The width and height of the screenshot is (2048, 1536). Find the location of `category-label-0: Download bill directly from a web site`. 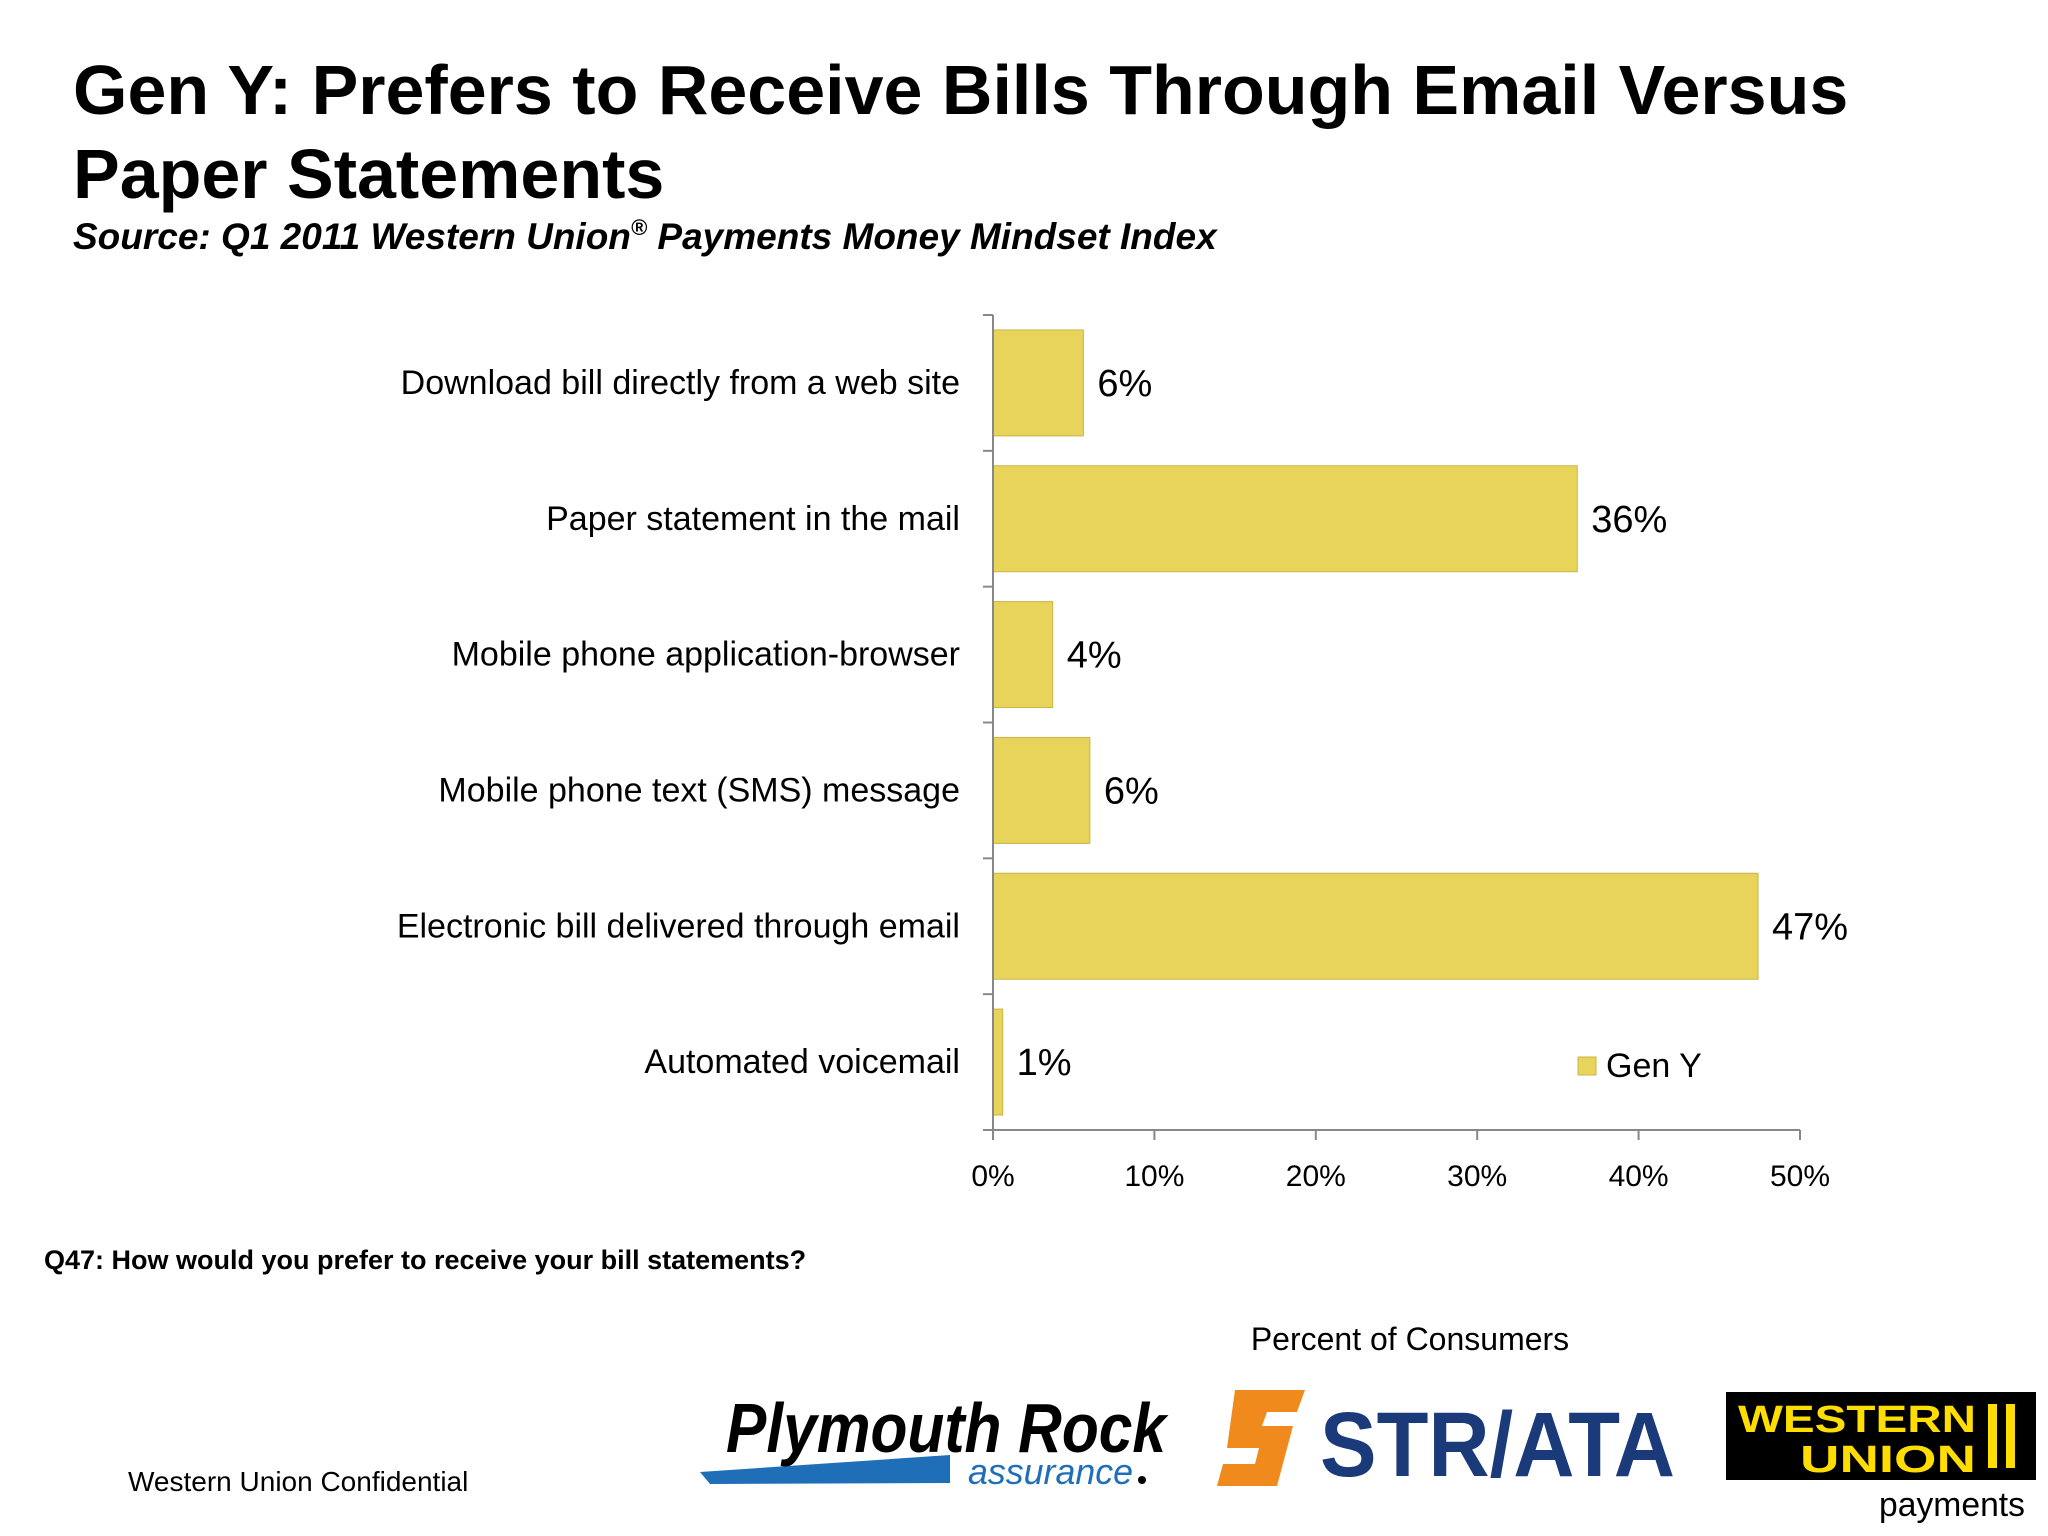

category-label-0: Download bill directly from a web site is located at coordinates (680, 383).